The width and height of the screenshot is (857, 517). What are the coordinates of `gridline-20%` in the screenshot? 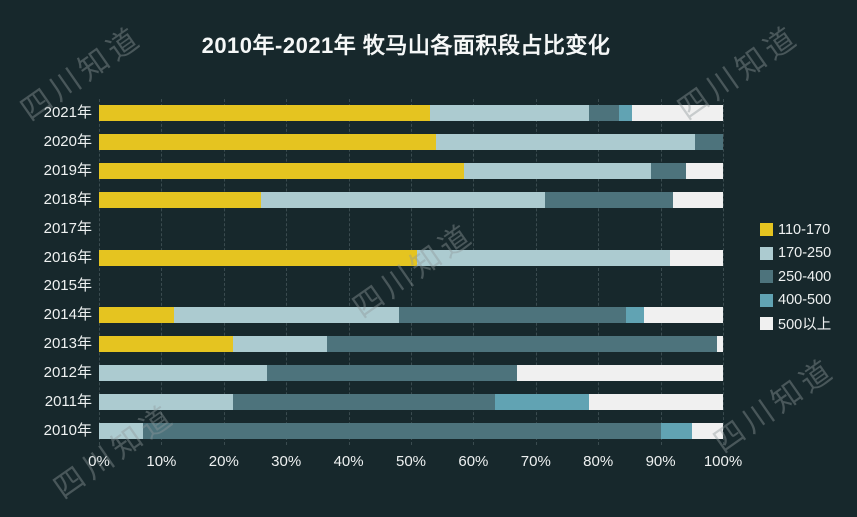 It's located at (224, 272).